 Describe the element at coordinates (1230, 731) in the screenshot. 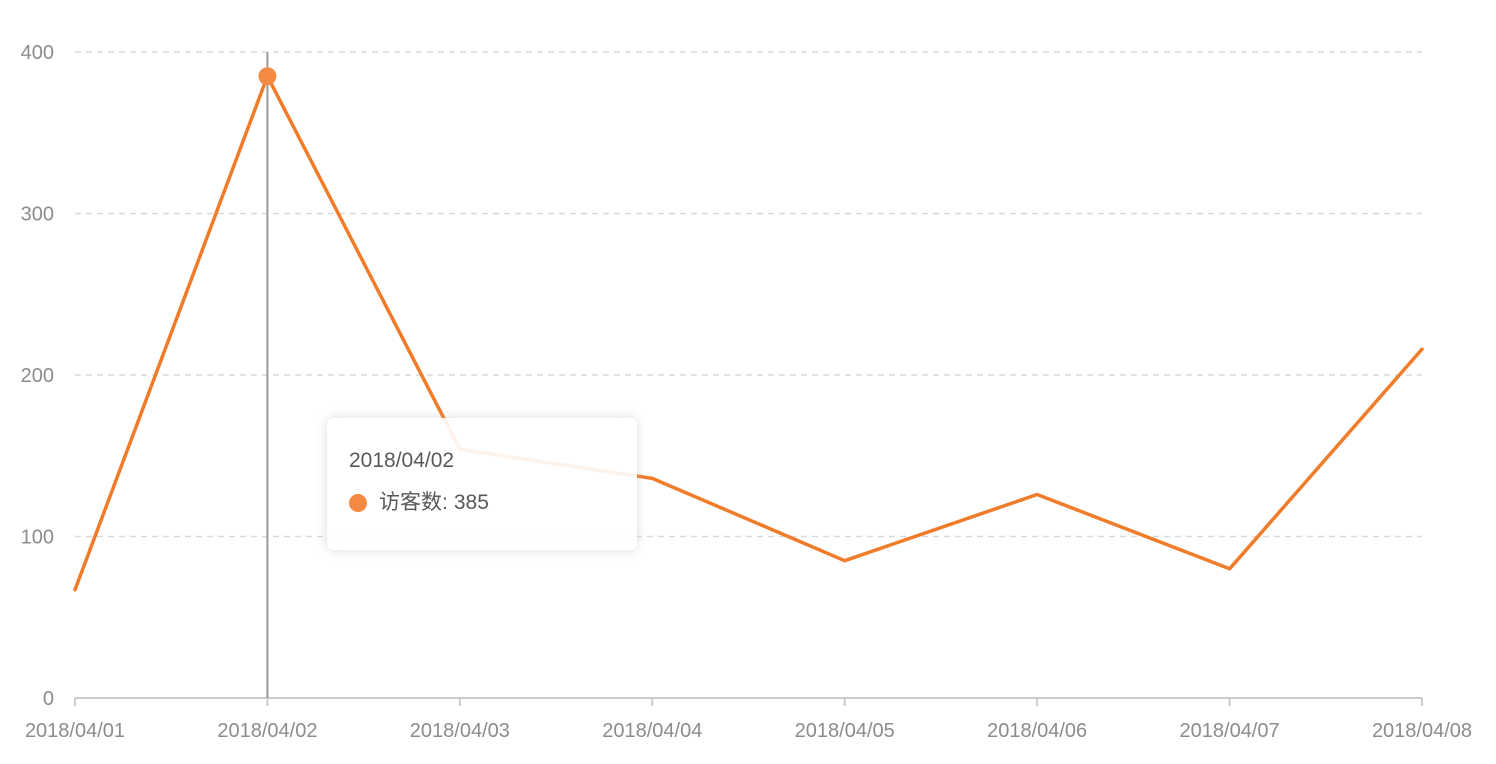

I see `x-tick-label-6: 2018/04/07` at that location.